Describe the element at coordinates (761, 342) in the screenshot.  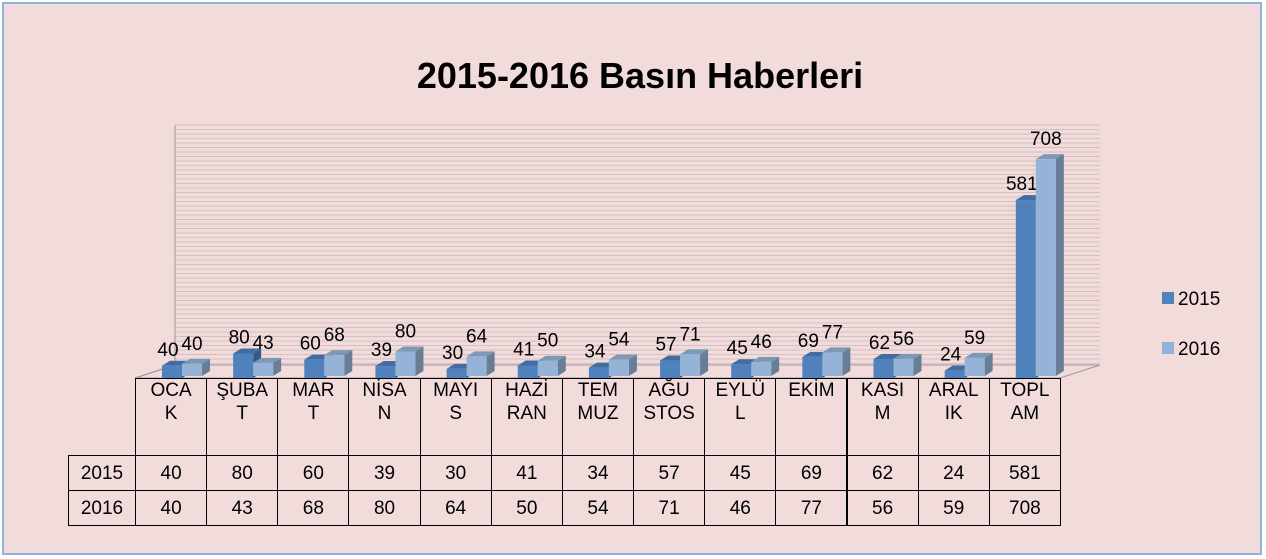
I see `data-label: 46` at that location.